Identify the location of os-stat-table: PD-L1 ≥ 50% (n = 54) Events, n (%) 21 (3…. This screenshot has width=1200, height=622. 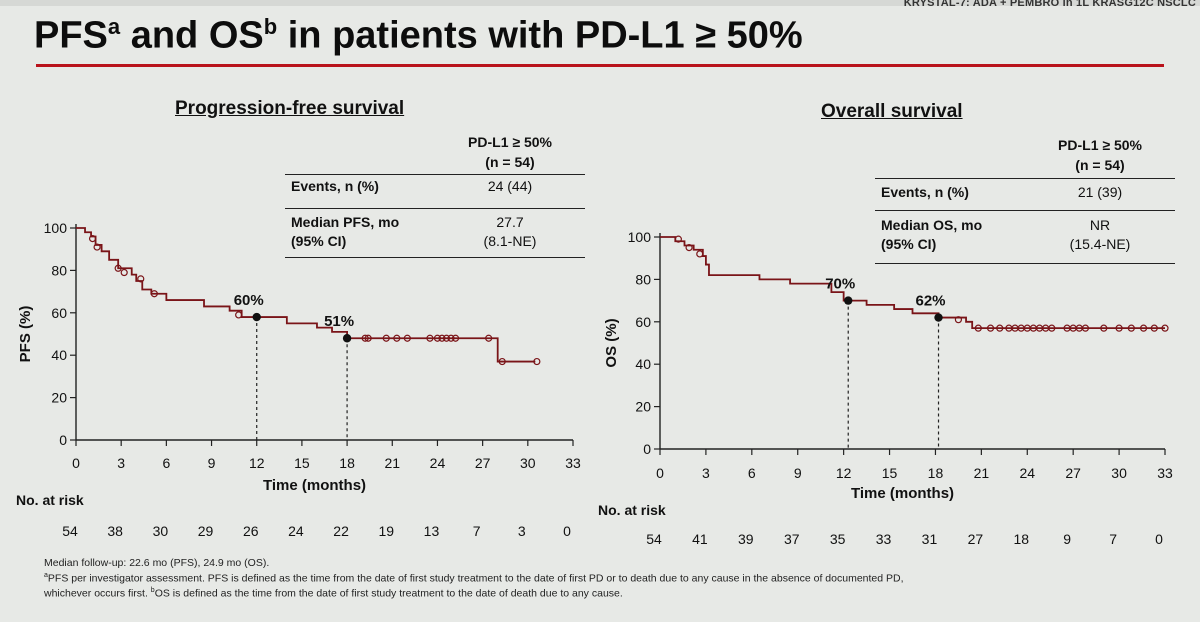
(1025, 201).